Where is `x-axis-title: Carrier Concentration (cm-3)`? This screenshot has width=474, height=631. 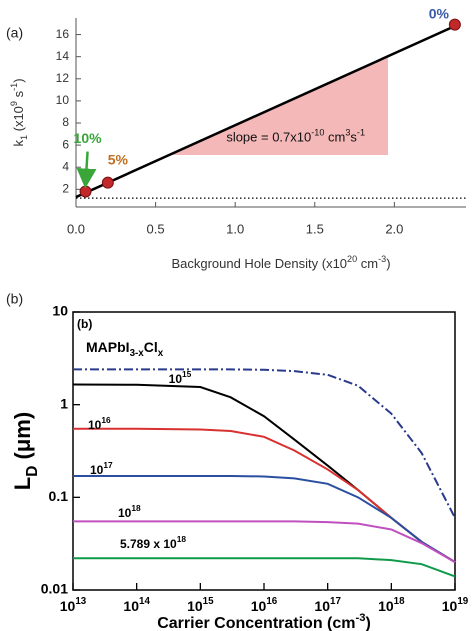
x-axis-title: Carrier Concentration (cm-3) is located at coordinates (264, 621).